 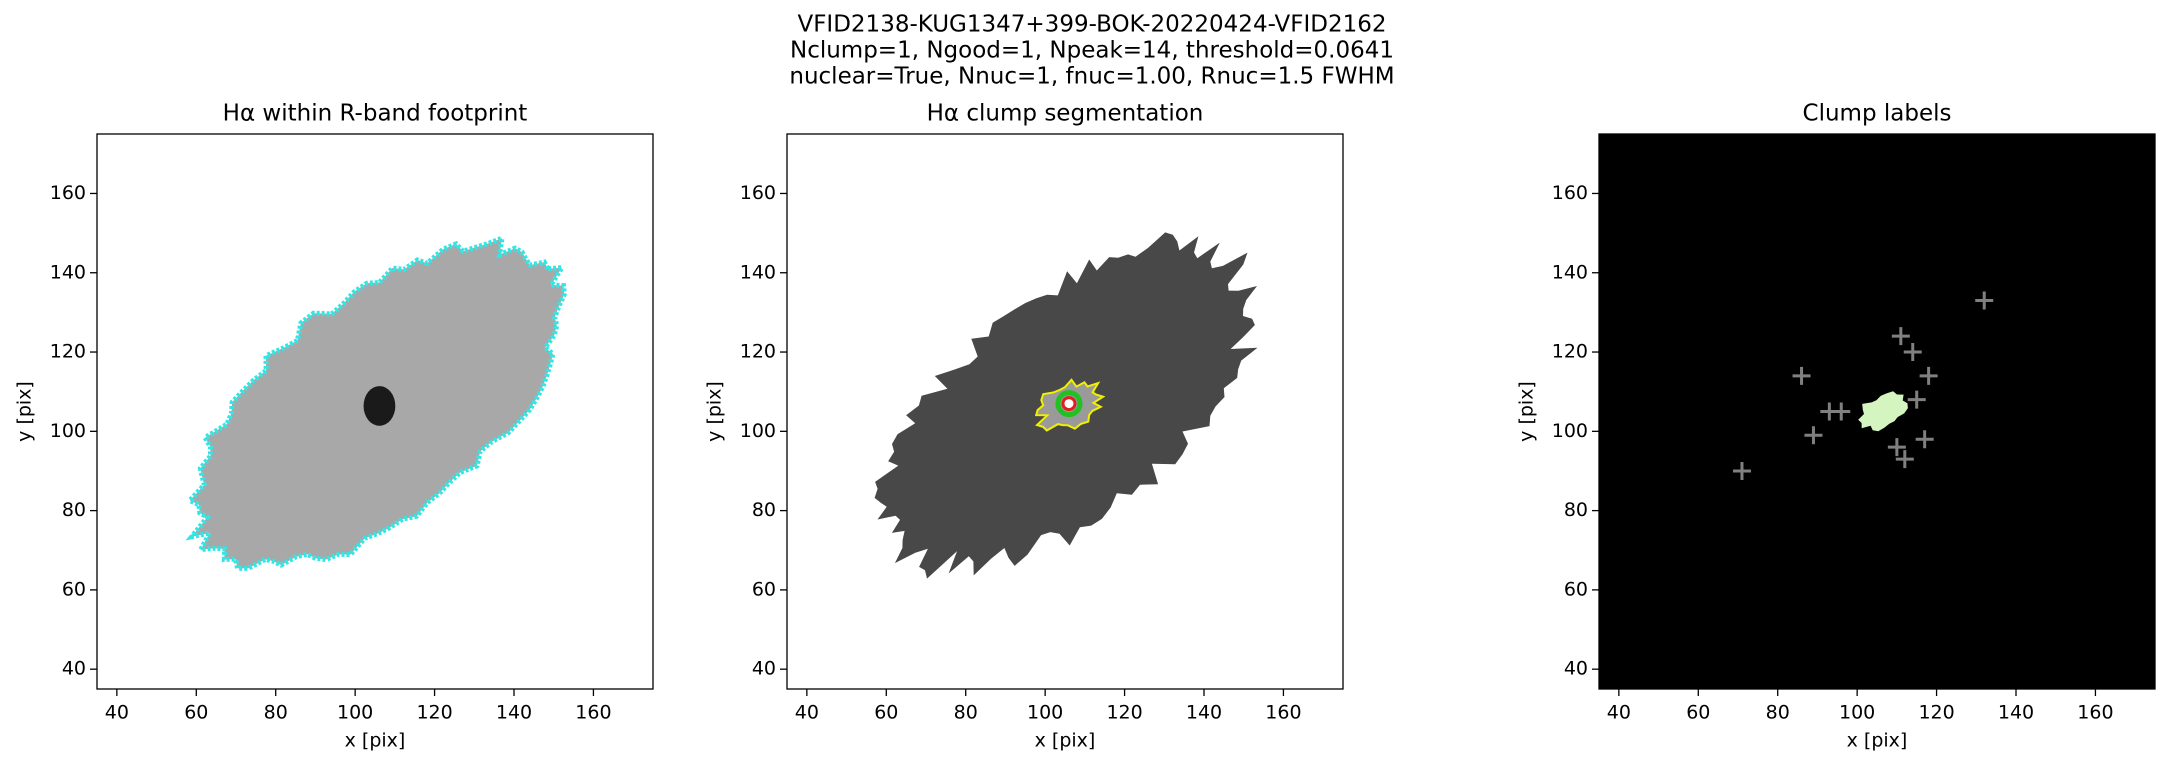 I want to click on axes-title: Hα within R-band footprint, so click(x=375, y=114).